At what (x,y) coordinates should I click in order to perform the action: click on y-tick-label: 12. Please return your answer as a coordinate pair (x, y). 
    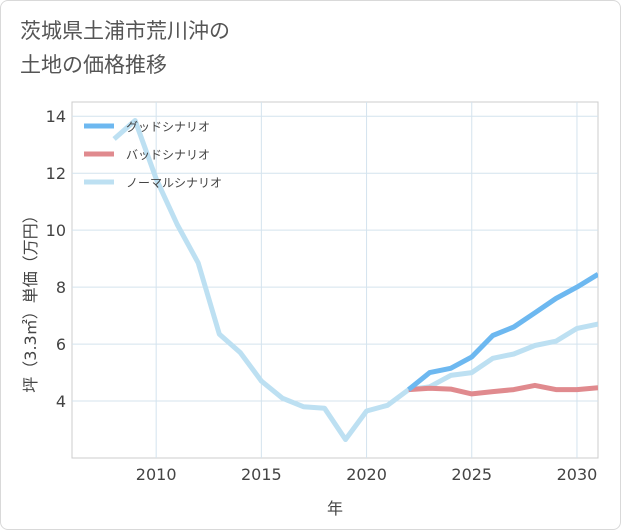
    Looking at the image, I should click on (56, 173).